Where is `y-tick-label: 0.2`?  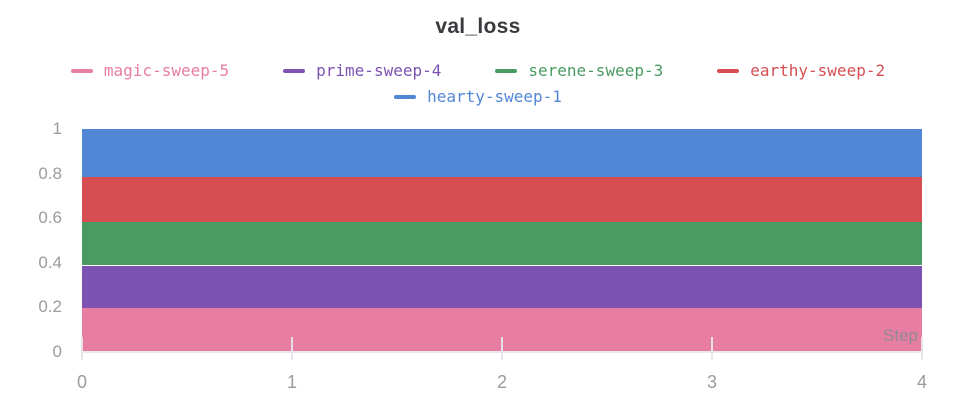
y-tick-label: 0.2 is located at coordinates (50, 307).